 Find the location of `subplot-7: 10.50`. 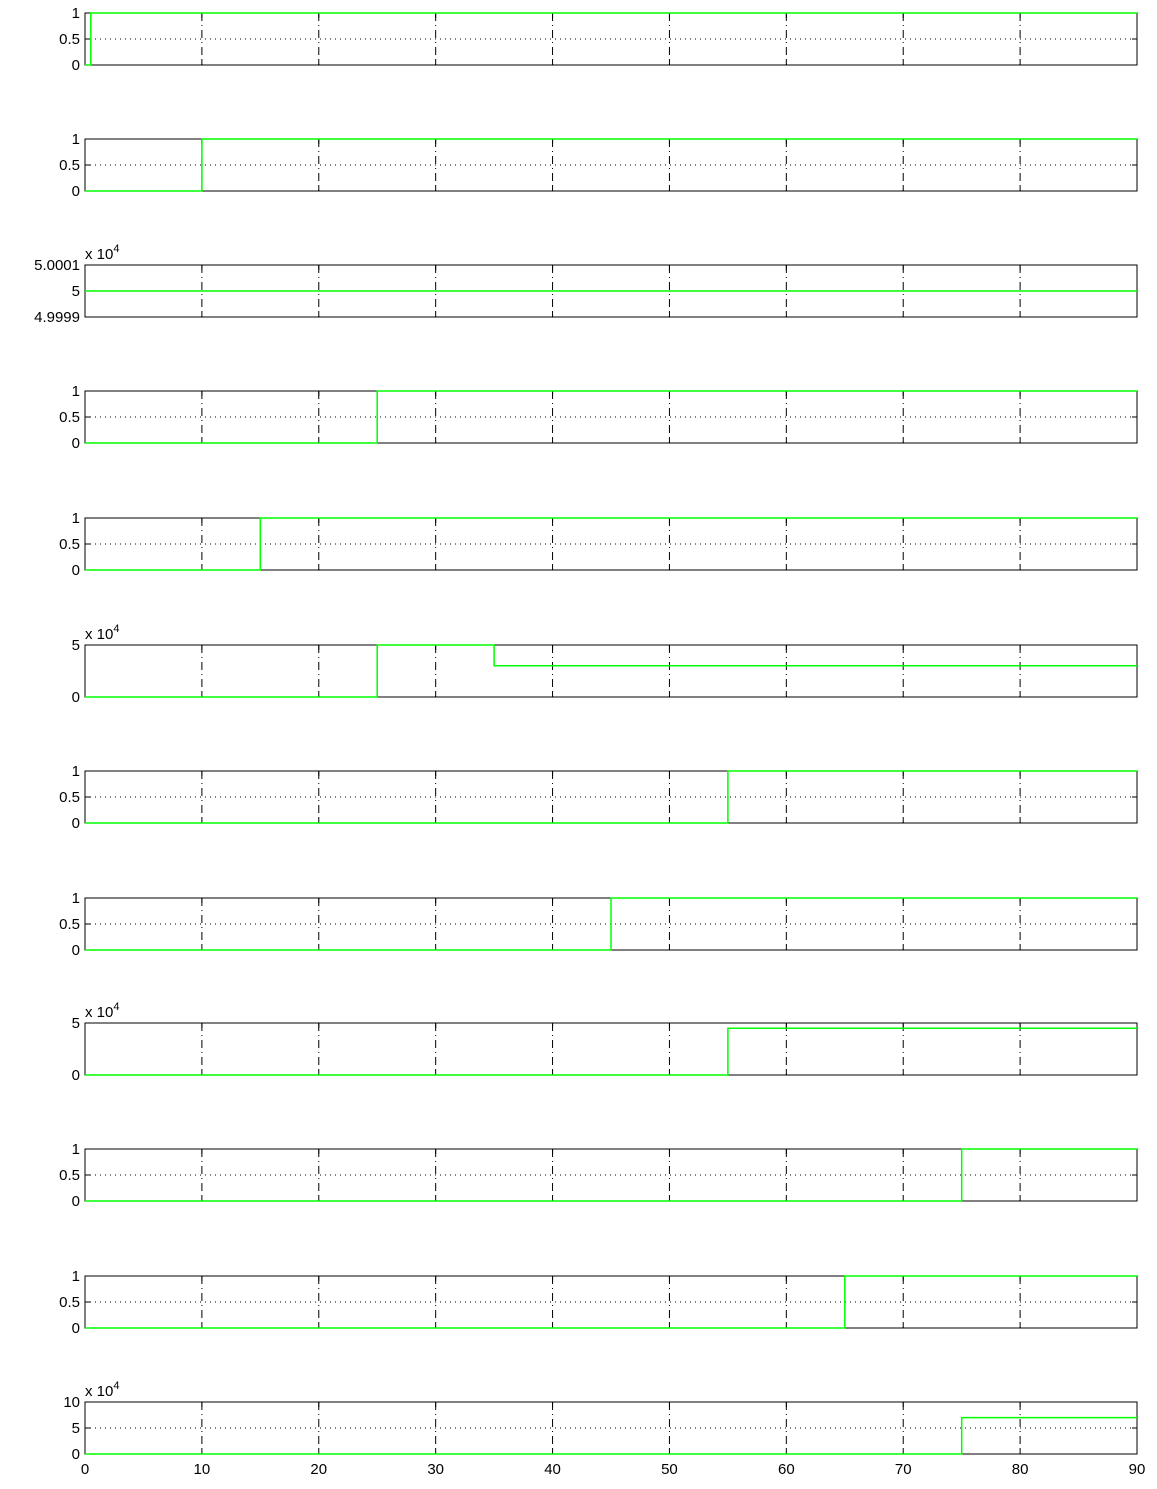

subplot-7: 10.50 is located at coordinates (598, 797).